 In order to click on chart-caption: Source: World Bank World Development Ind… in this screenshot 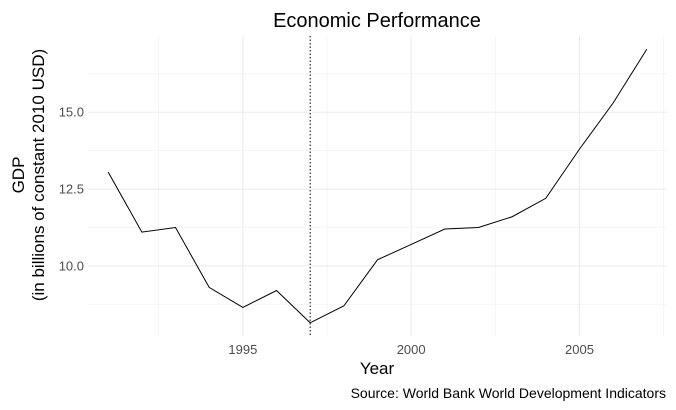, I will do `click(508, 393)`.